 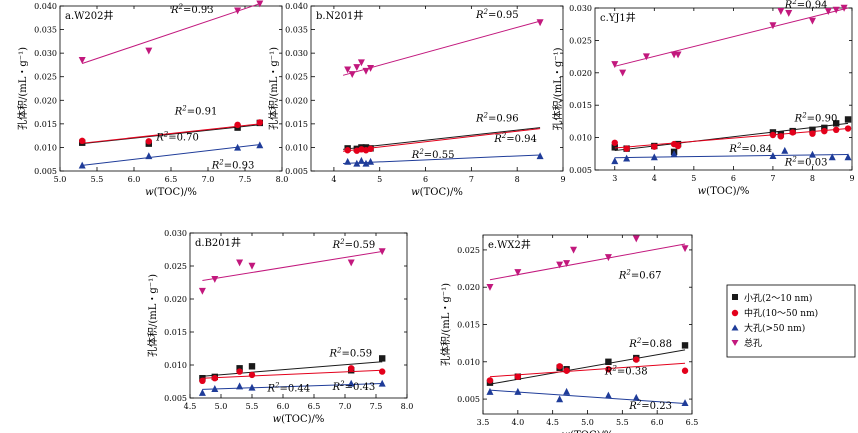 I want to click on r2-value: =0.93, so click(x=198, y=10).